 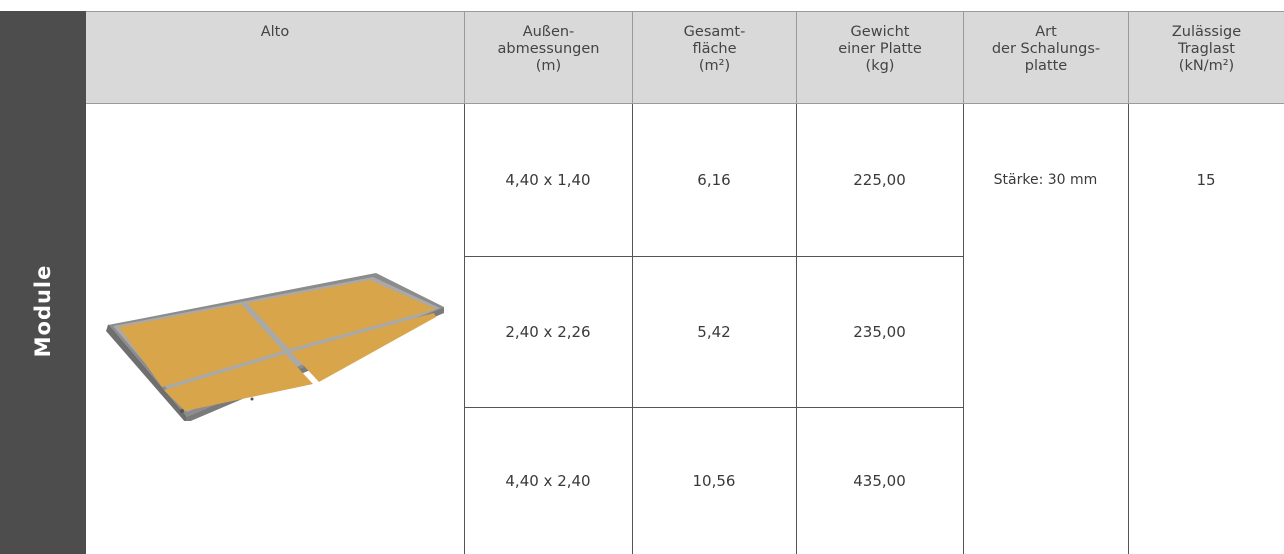 What do you see at coordinates (714, 32) in the screenshot?
I see `header-area-l1: Gesamt-` at bounding box center [714, 32].